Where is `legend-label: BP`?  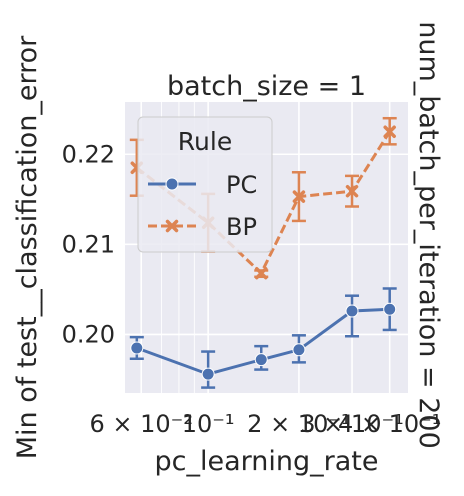 legend-label: BP is located at coordinates (241, 227).